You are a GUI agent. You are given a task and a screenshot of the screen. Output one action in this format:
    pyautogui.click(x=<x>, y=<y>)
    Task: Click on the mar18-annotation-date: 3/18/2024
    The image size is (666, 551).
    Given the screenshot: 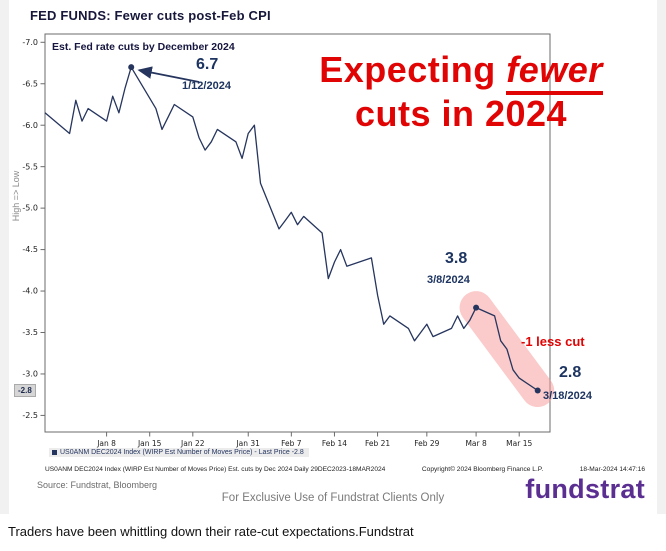 What is the action you would take?
    pyautogui.click(x=567, y=396)
    